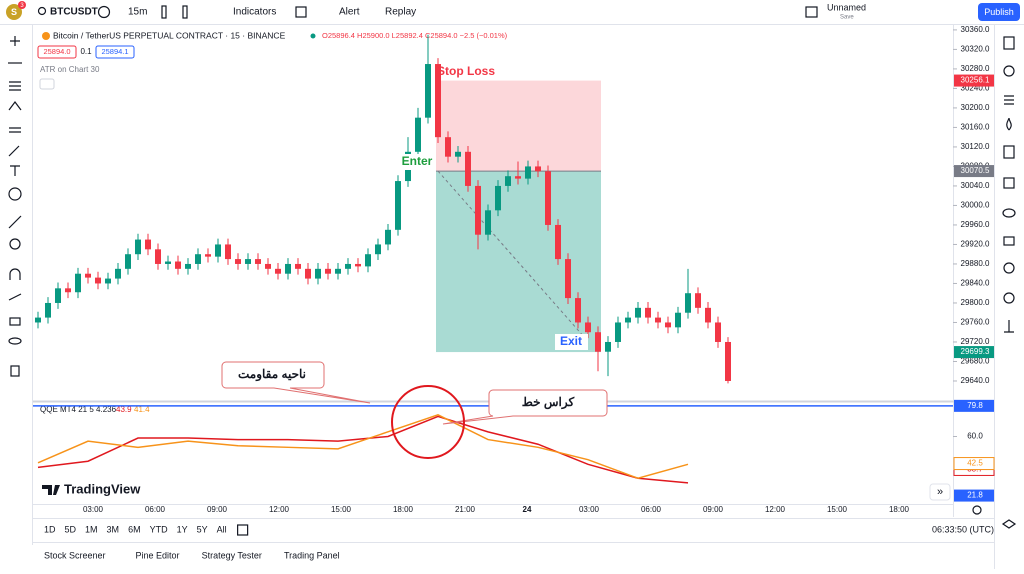 The width and height of the screenshot is (1024, 574). What do you see at coordinates (1009, 100) in the screenshot?
I see `data-window` at bounding box center [1009, 100].